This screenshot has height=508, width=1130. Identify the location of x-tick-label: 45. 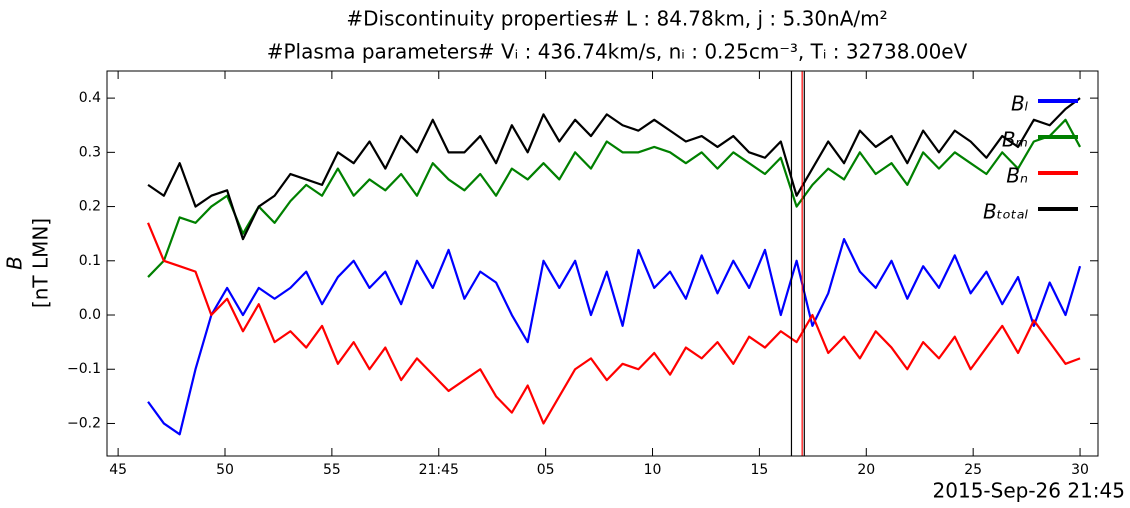
(118, 470).